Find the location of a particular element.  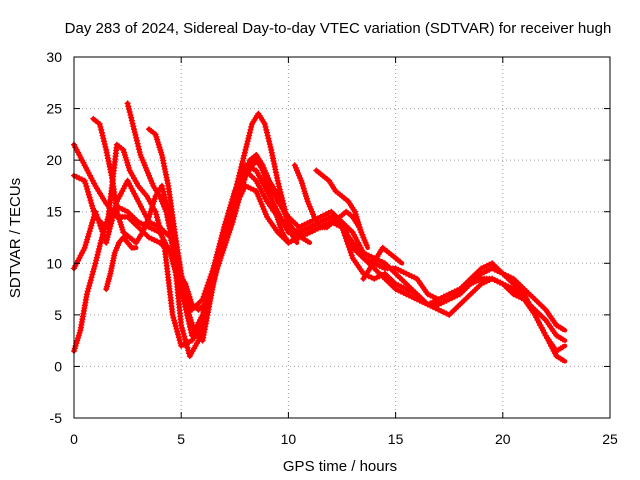

y-tick-label: 30 is located at coordinates (54, 57).